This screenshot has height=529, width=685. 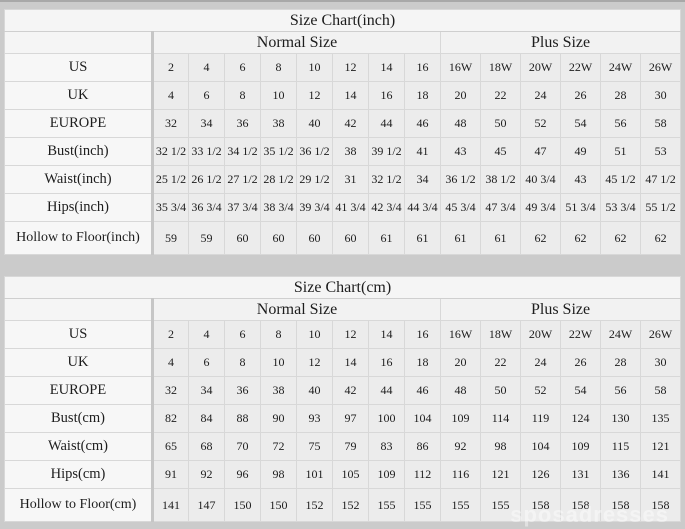 I want to click on row-label: Bust(cm), so click(x=79, y=418).